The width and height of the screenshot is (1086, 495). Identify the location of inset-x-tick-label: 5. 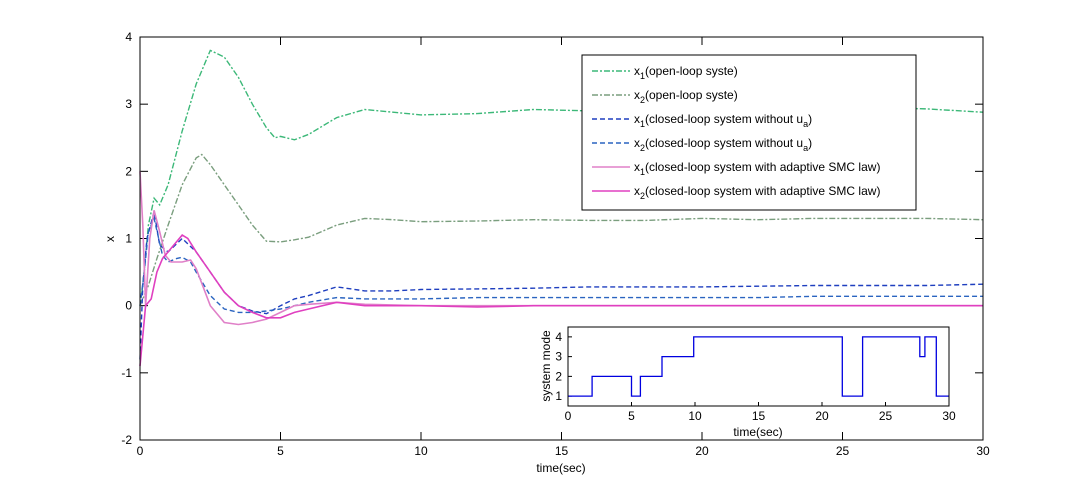
(631, 416).